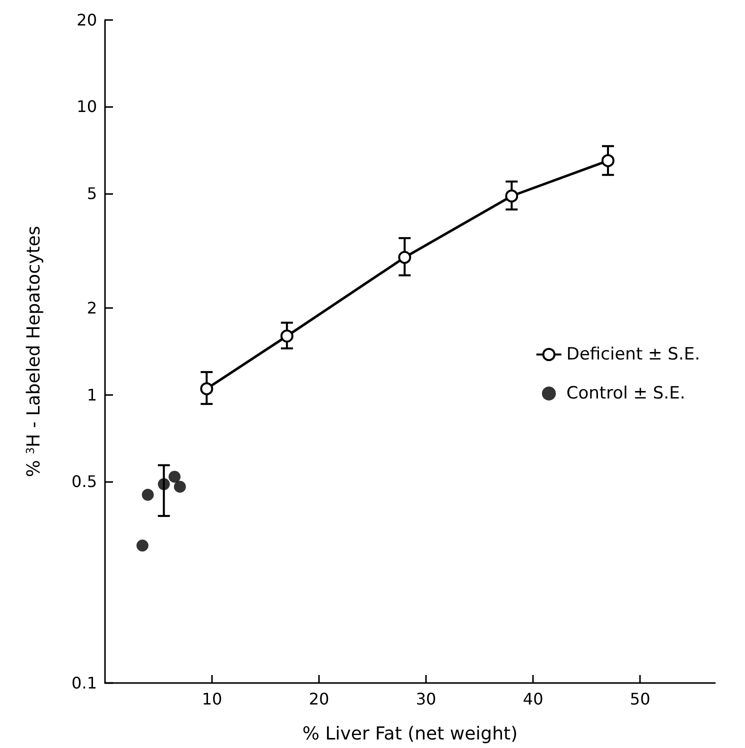 This screenshot has width=745, height=748. Describe the element at coordinates (91, 193) in the screenshot. I see `y-tick-label: 5` at that location.